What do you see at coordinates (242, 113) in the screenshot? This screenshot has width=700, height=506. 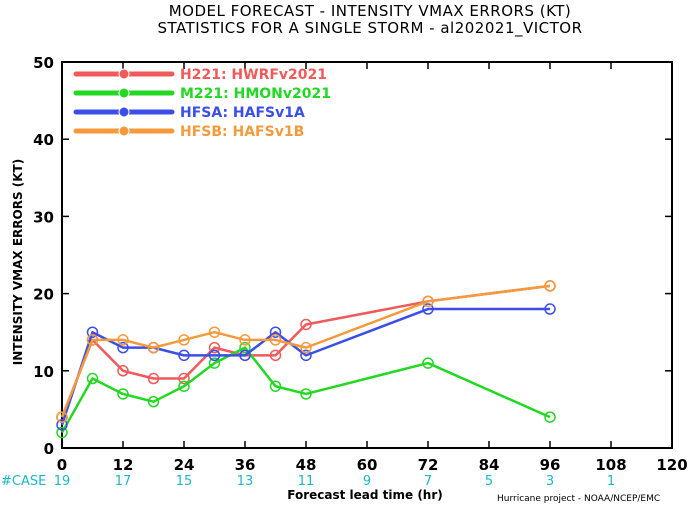 I see `legend-label: HFSA: HAFSv1A` at bounding box center [242, 113].